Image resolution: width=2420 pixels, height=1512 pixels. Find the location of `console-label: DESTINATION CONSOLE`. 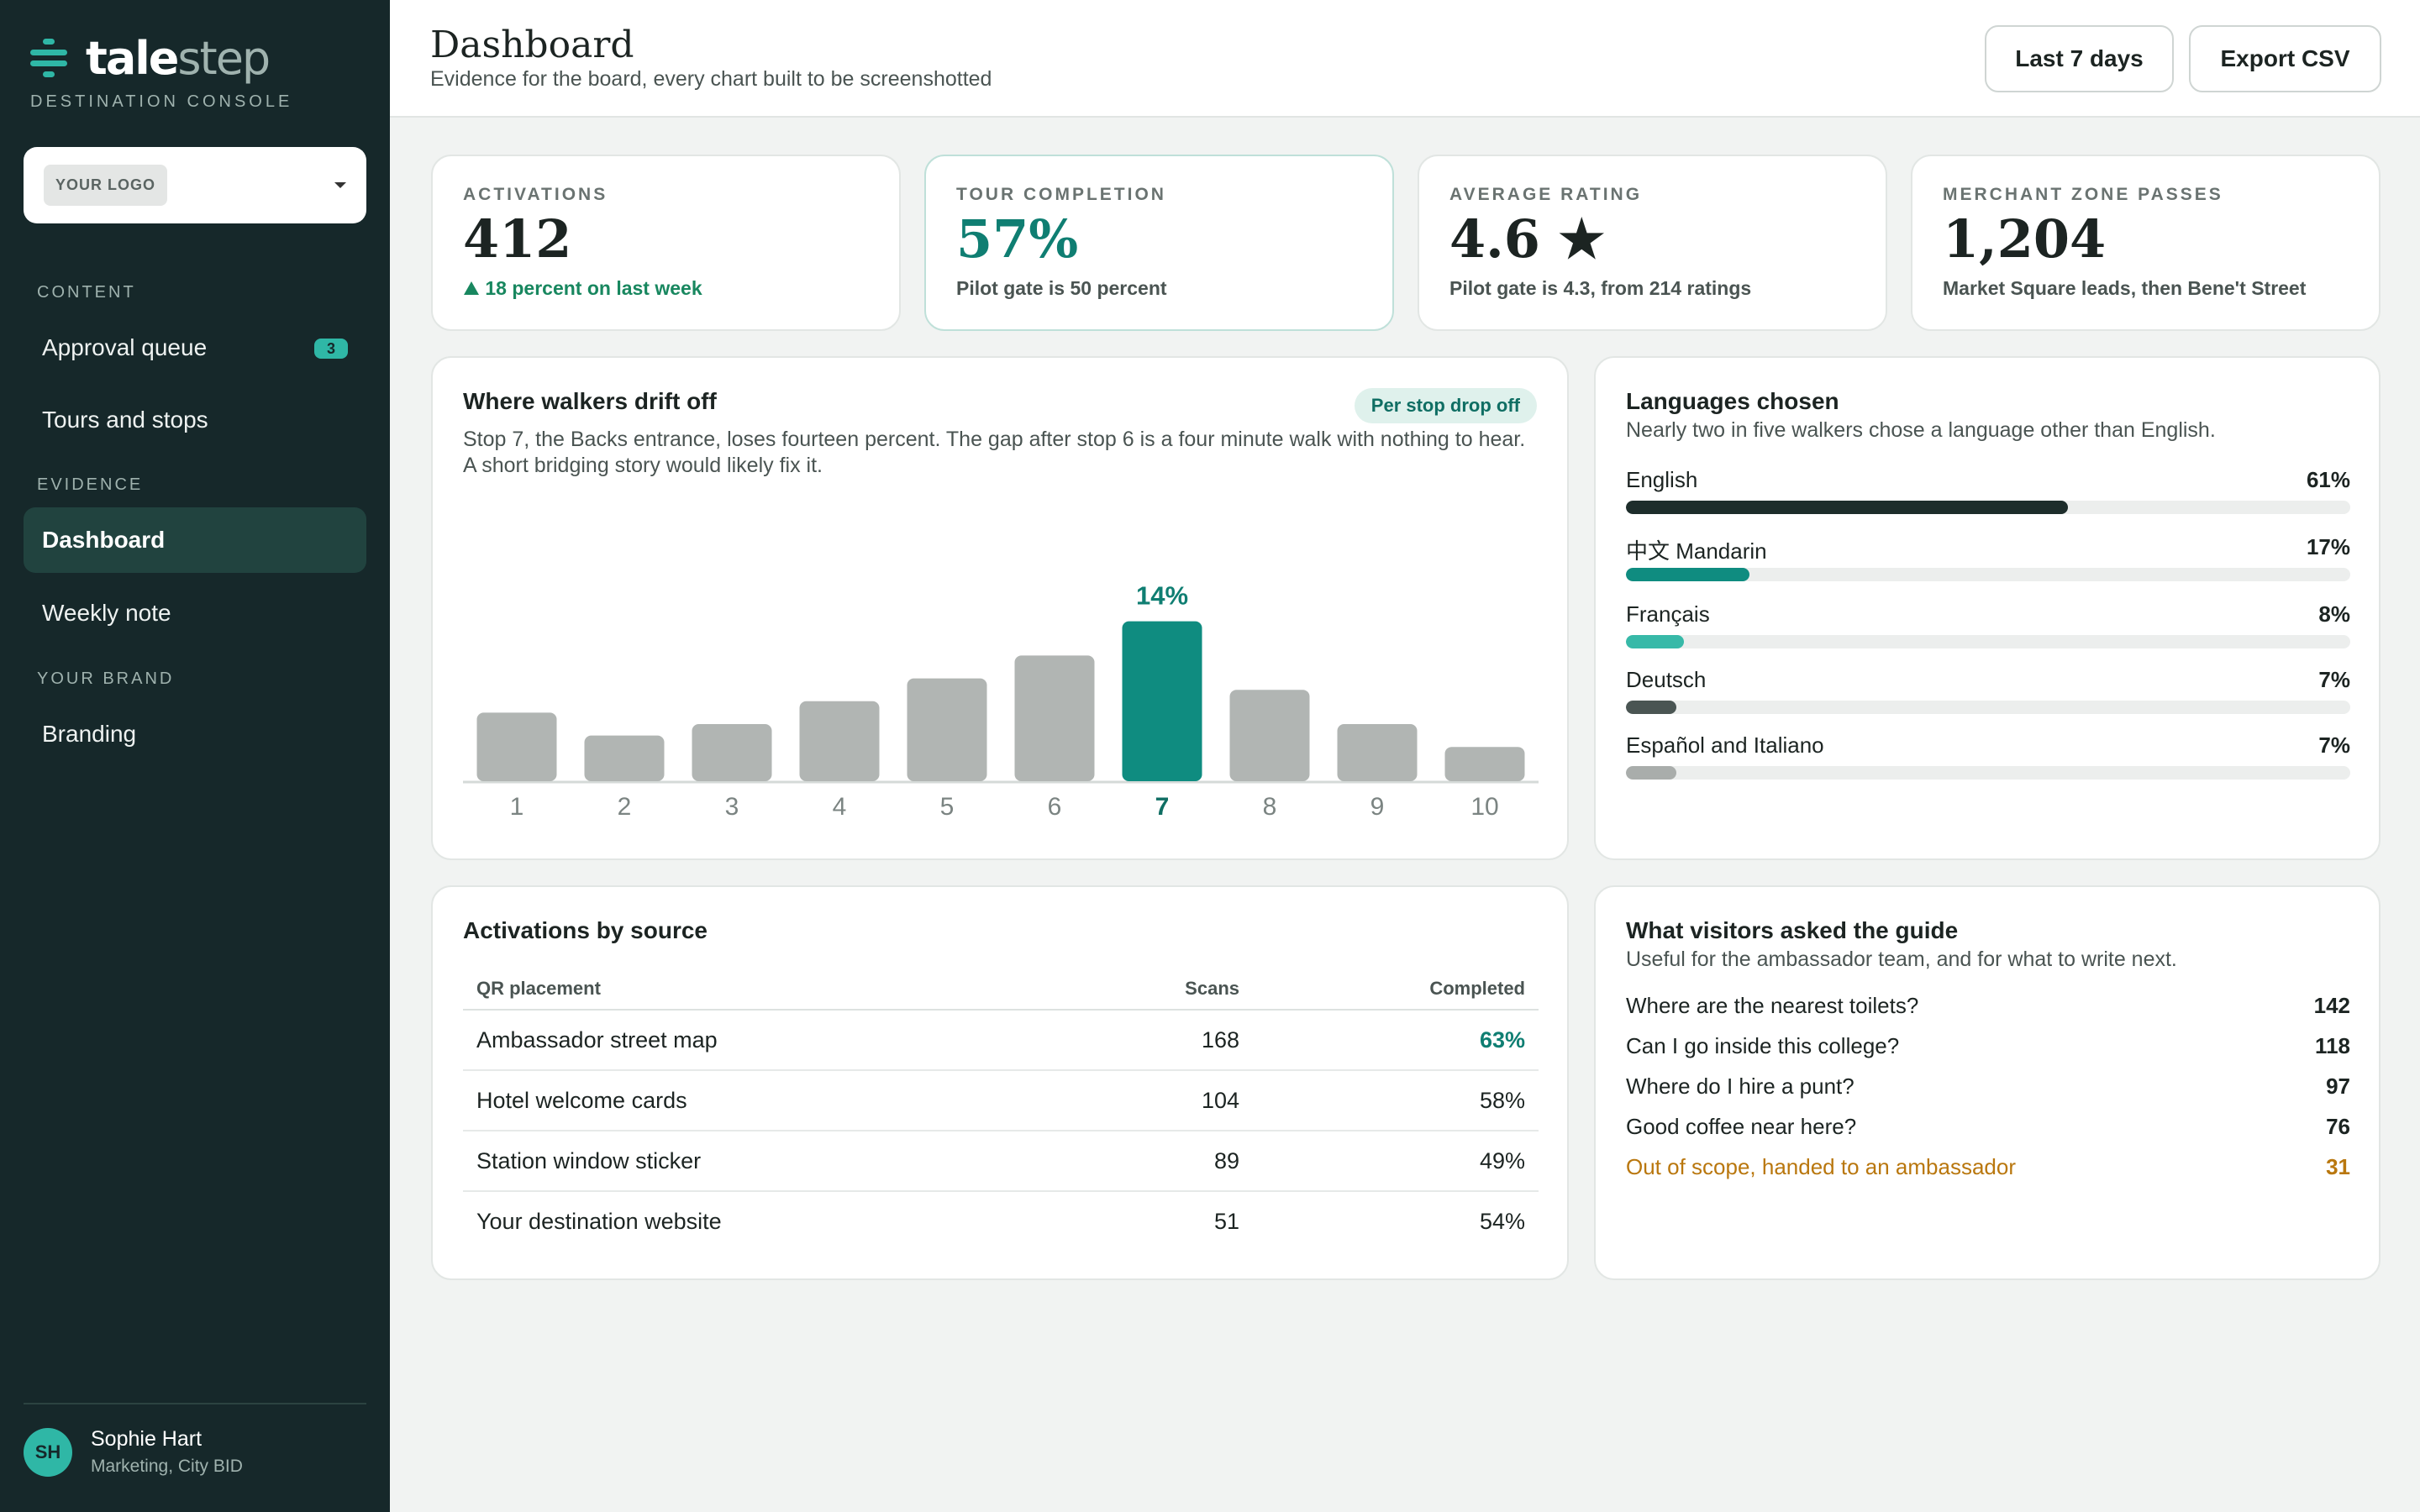

console-label: DESTINATION CONSOLE is located at coordinates (161, 101).